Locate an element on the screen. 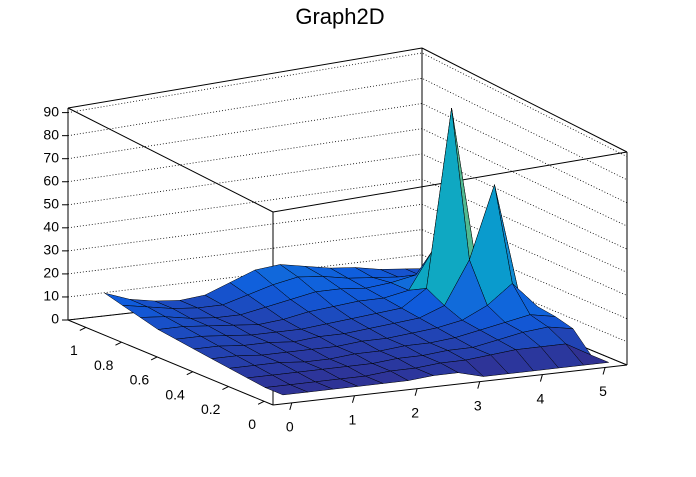 This screenshot has height=477, width=696. chart-title: Graph2D is located at coordinates (339, 16).